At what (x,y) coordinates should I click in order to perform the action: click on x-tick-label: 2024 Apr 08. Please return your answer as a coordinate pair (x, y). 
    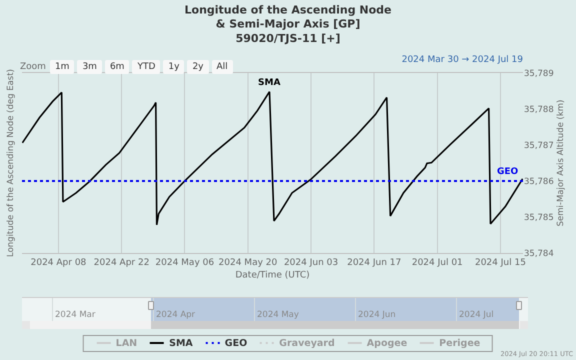
    Looking at the image, I should click on (58, 263).